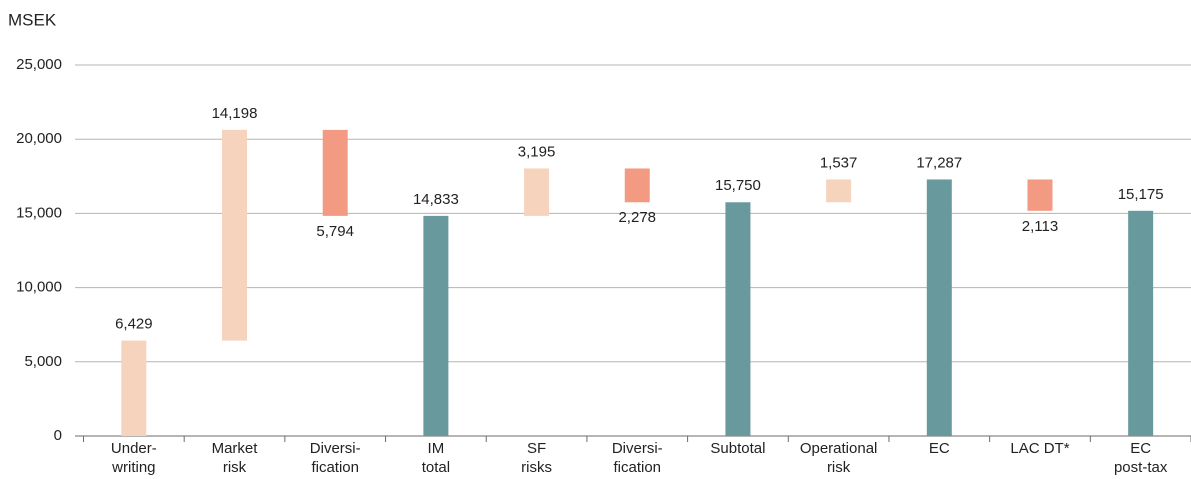 Image resolution: width=1191 pixels, height=479 pixels. I want to click on data-label: 5,794, so click(335, 231).